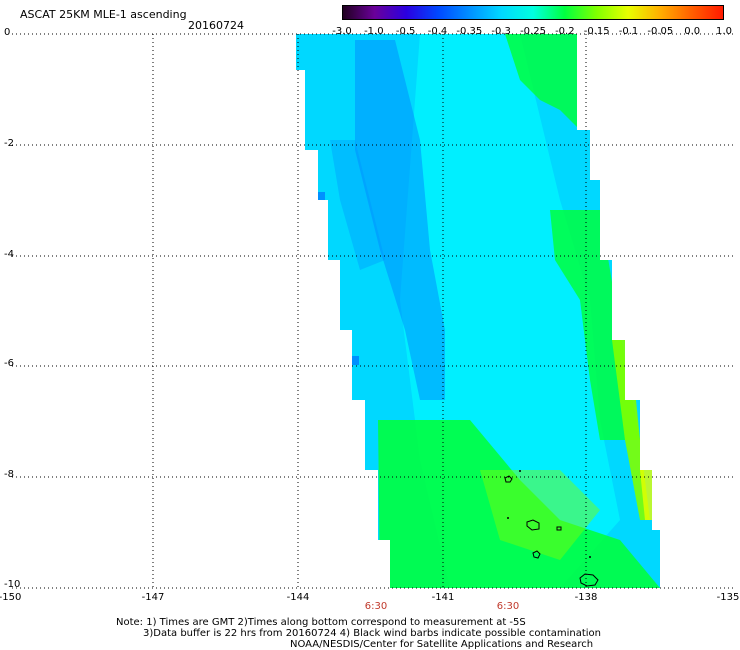  Describe the element at coordinates (11, 597) in the screenshot. I see `lon-label-150w: -150` at that location.